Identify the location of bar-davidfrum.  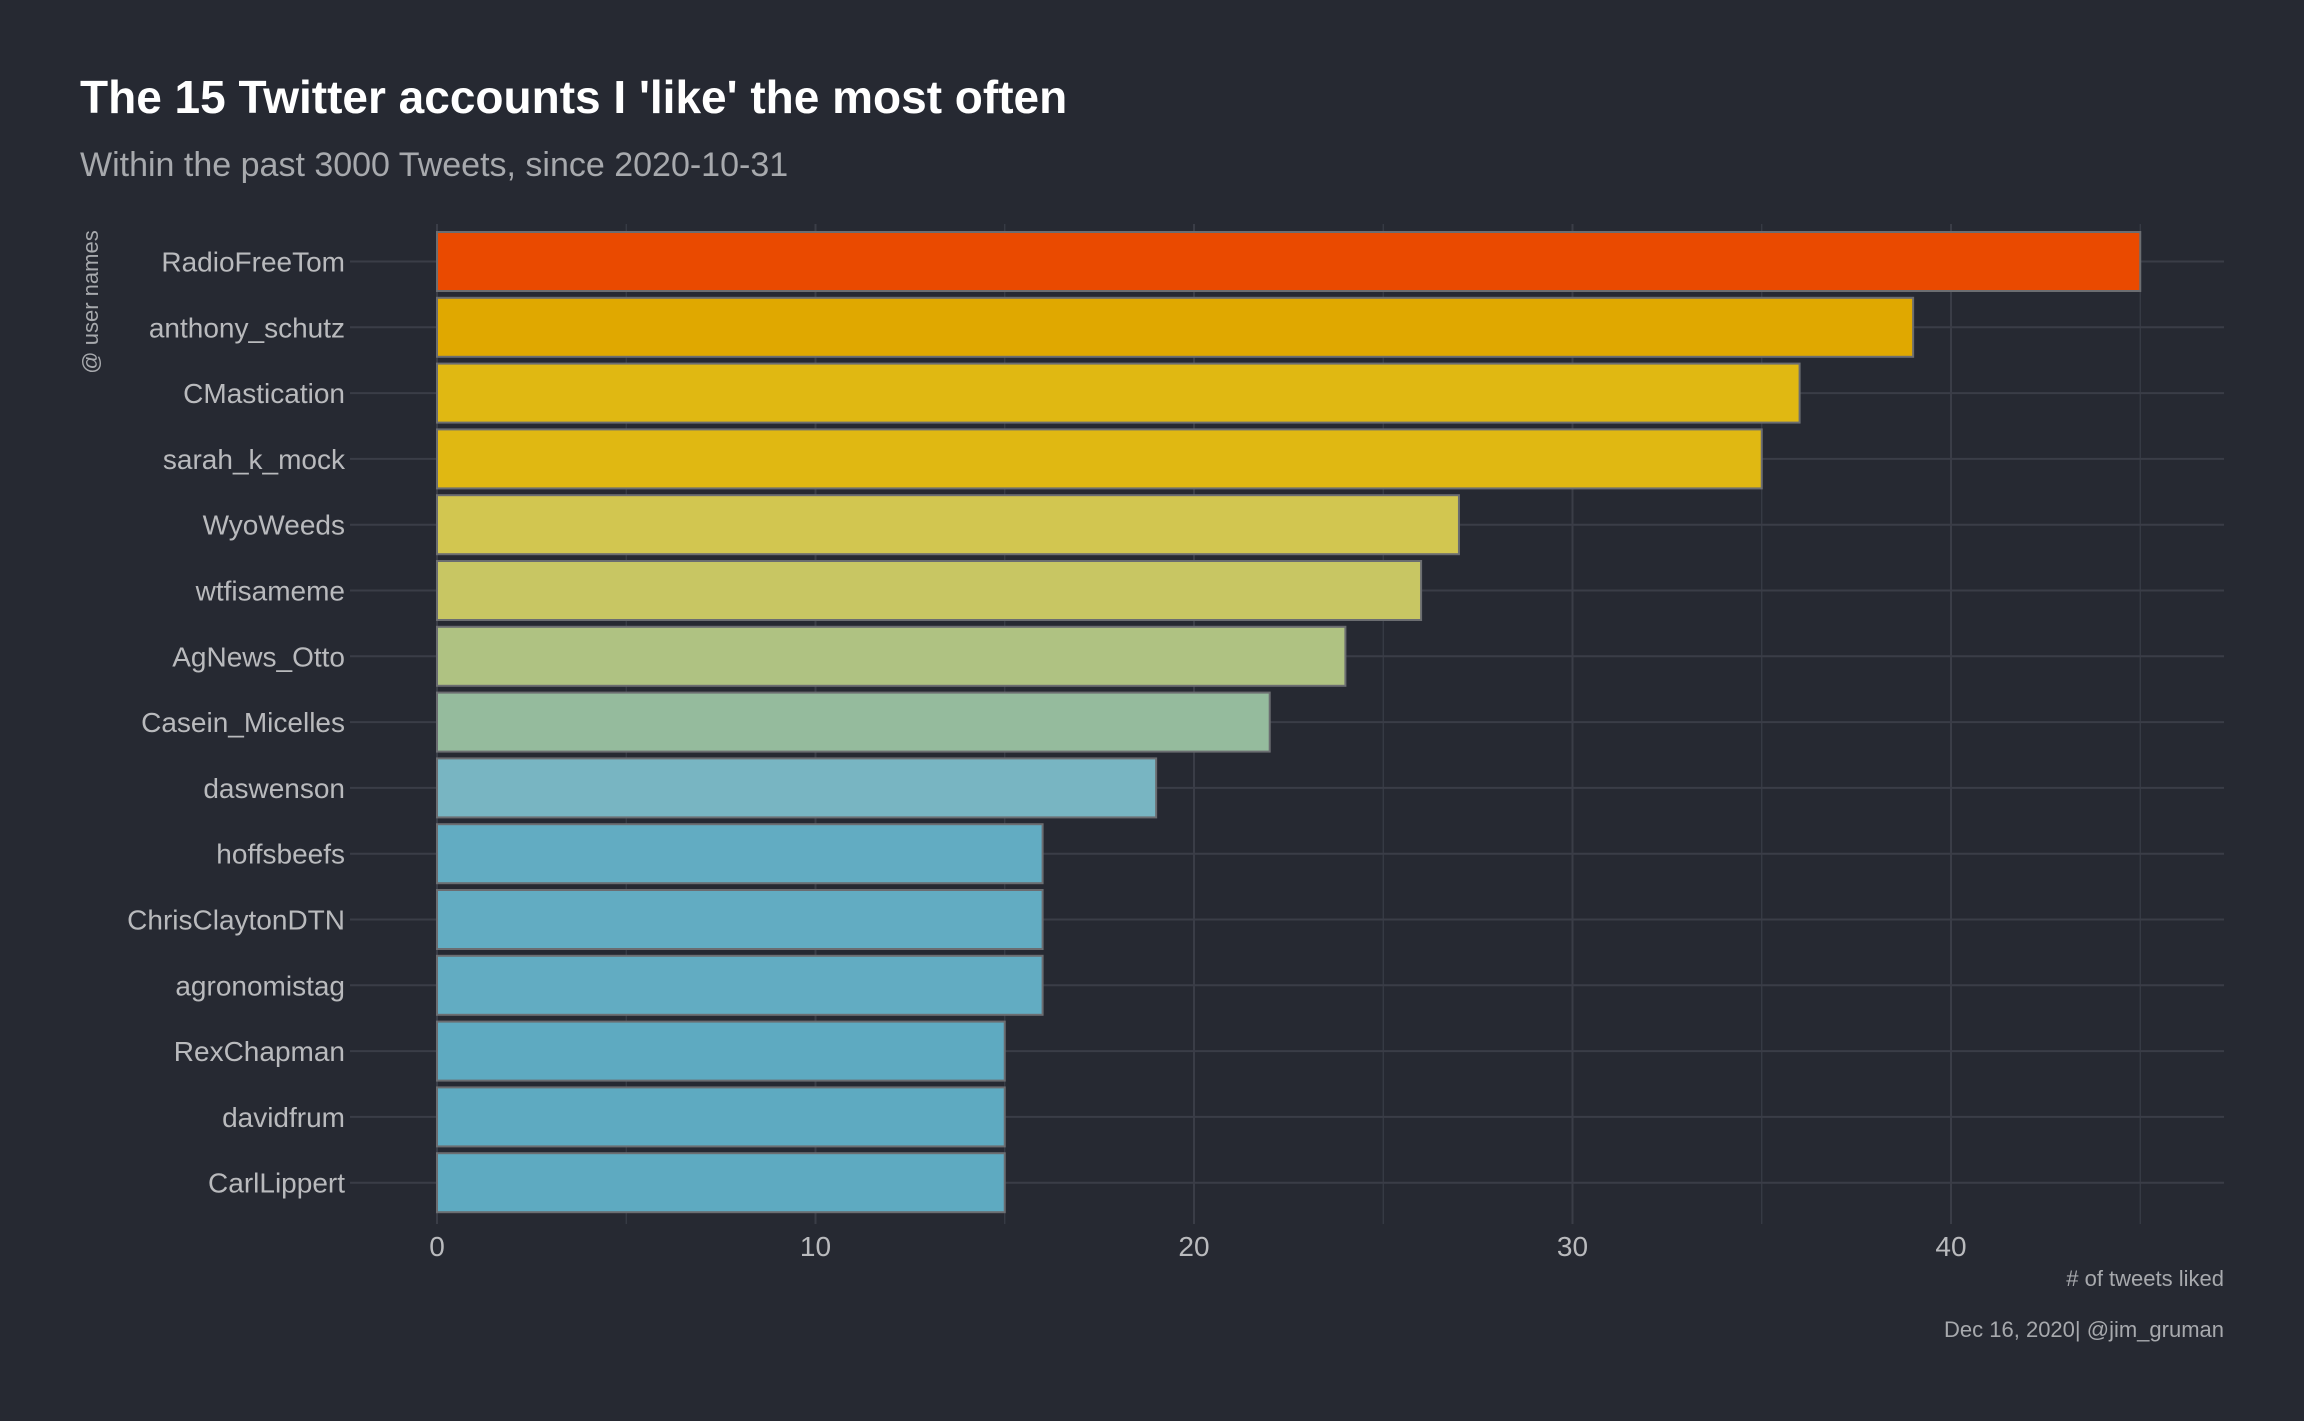
(721, 1117).